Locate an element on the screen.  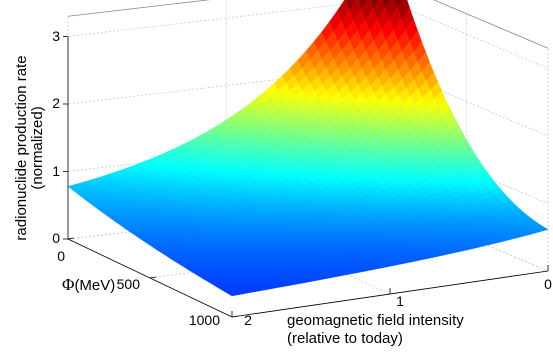
surface-cell is located at coordinates (234, 294).